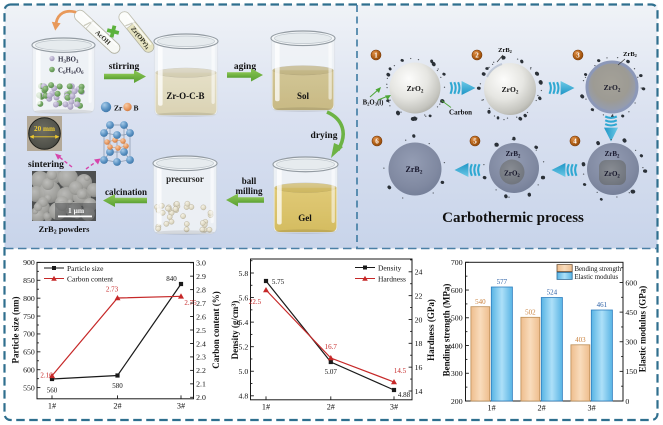 Image resolution: width=663 pixels, height=425 pixels. Describe the element at coordinates (457, 401) in the screenshot. I see `svg-text: 200` at that location.